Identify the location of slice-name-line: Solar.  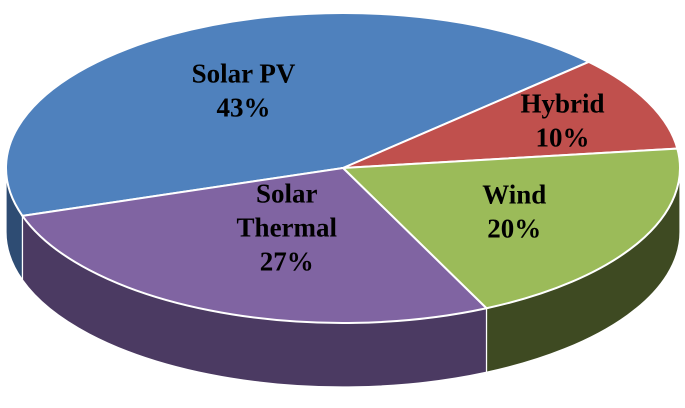
(287, 194).